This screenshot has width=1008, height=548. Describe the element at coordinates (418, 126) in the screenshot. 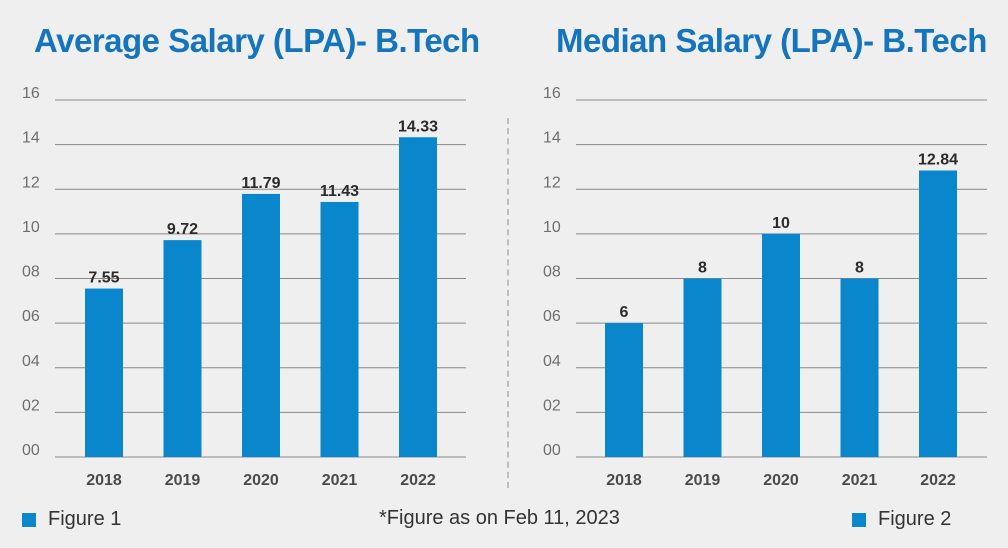

I see `data-label: 14.33` at that location.